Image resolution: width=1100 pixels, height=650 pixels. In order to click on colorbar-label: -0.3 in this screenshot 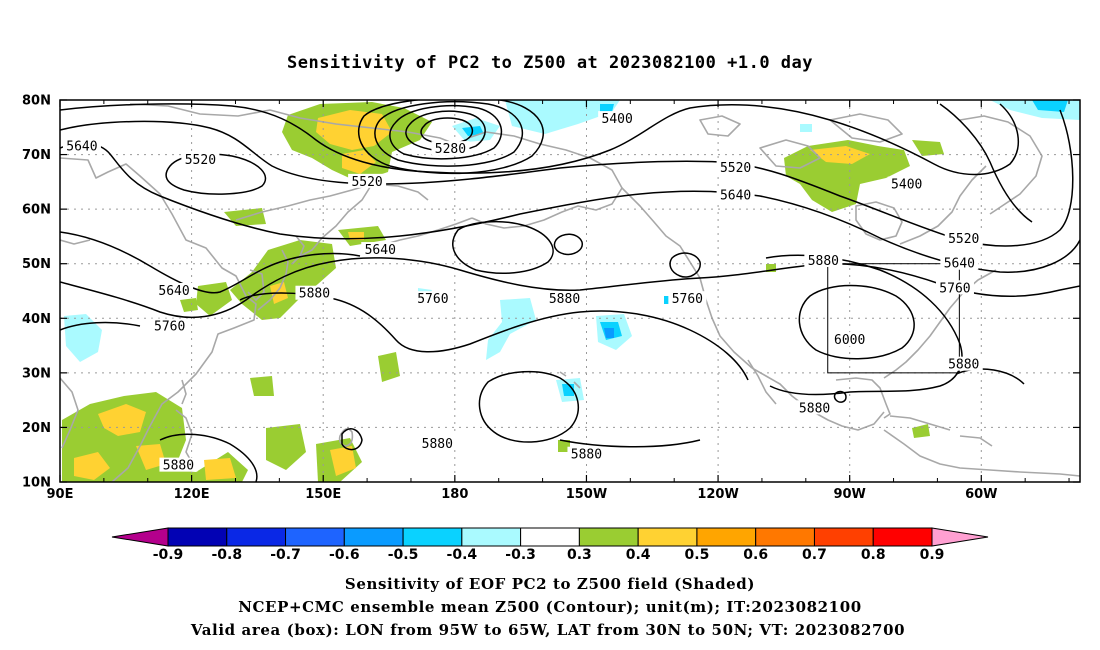, I will do `click(520, 555)`.